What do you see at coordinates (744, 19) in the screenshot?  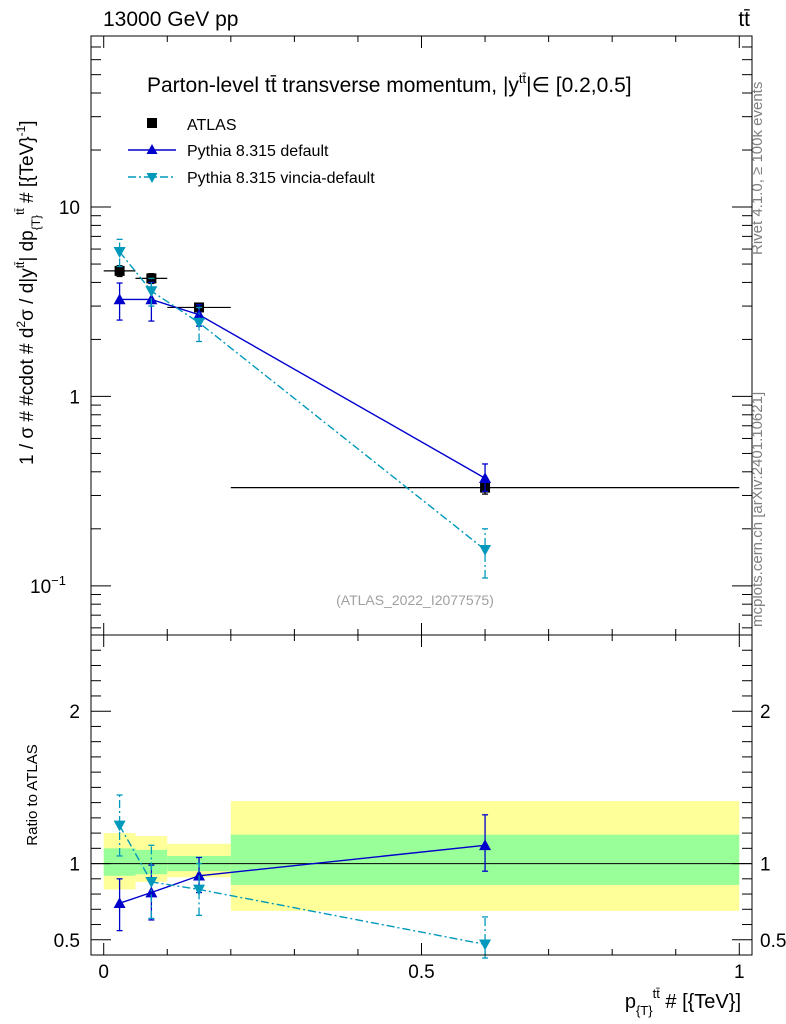 I see `process-label: tt̄` at bounding box center [744, 19].